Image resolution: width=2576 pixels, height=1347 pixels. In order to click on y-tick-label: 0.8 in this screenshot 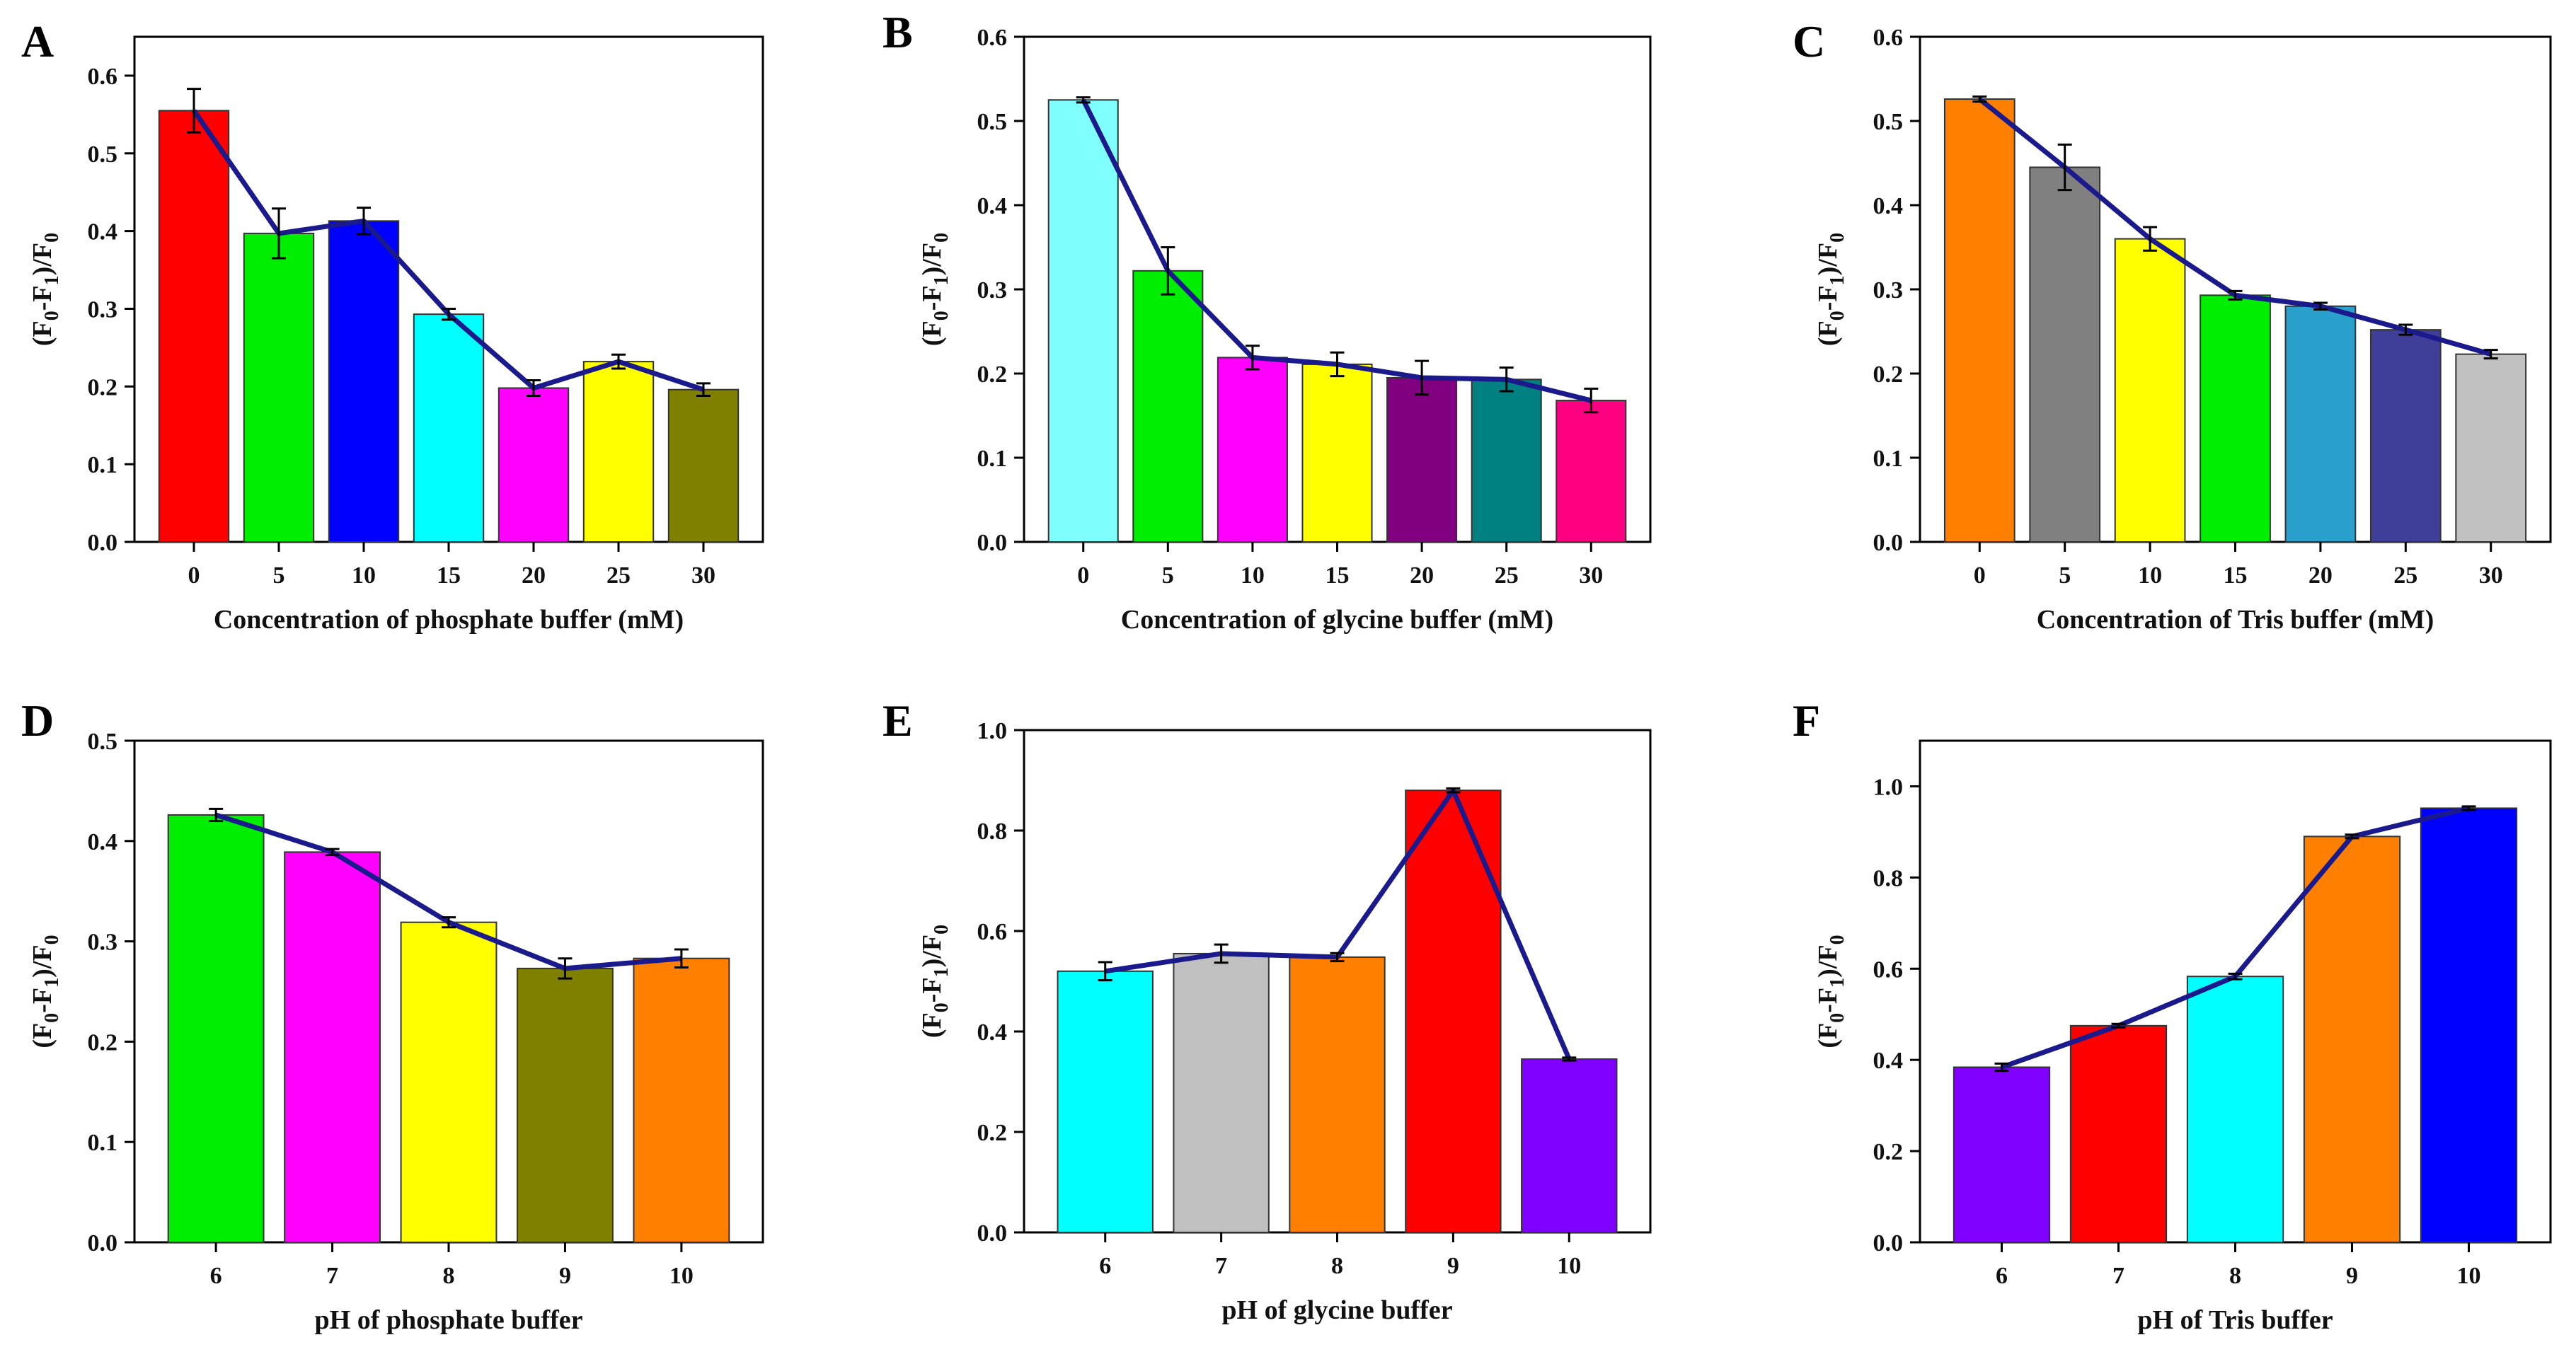, I will do `click(992, 832)`.